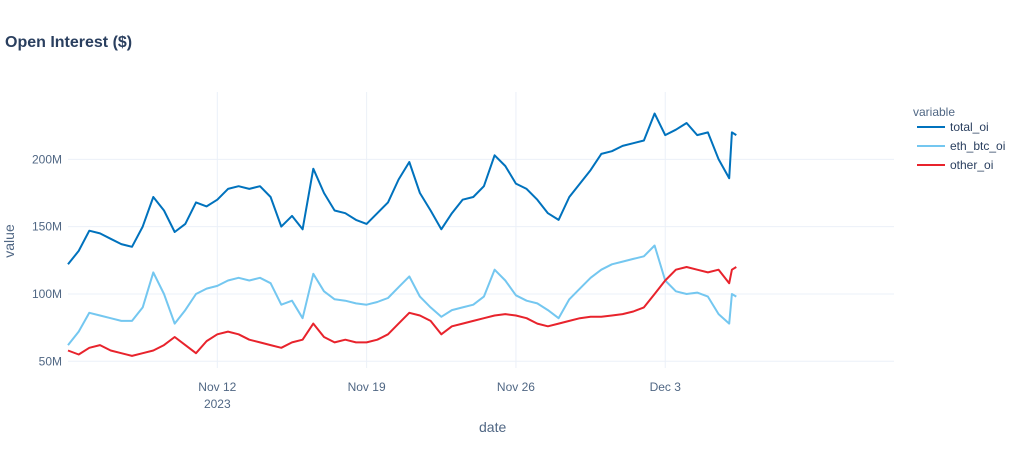  What do you see at coordinates (971, 165) in the screenshot?
I see `legend-label: other_oi` at bounding box center [971, 165].